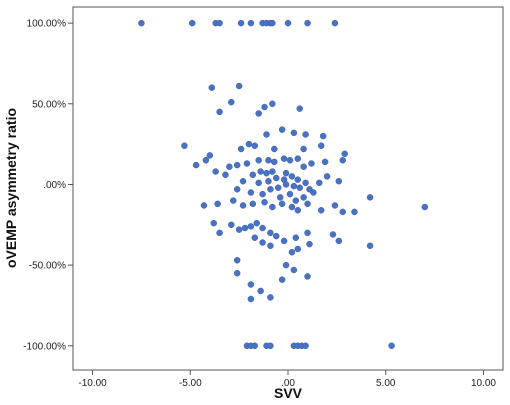 Image resolution: width=510 pixels, height=405 pixels. What do you see at coordinates (483, 383) in the screenshot?
I see `x-tick-label: 10.00` at bounding box center [483, 383].